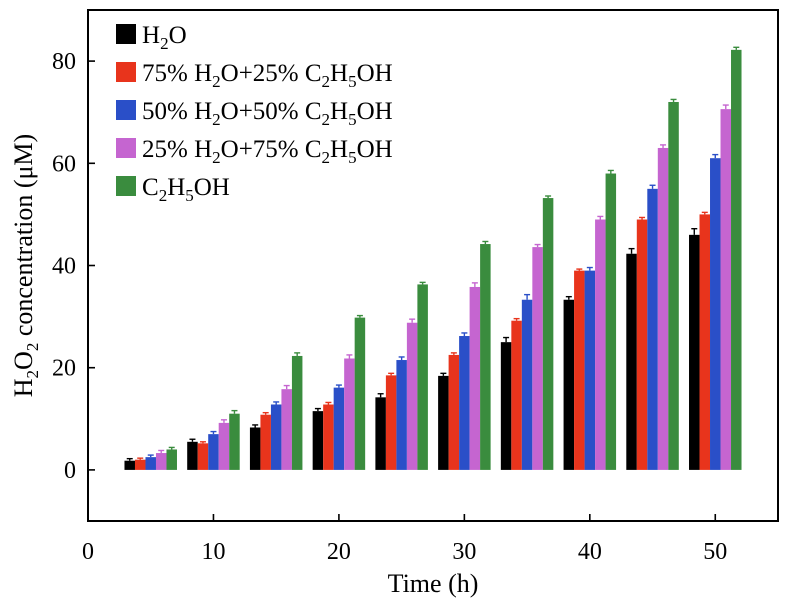 The height and width of the screenshot is (608, 792). Describe the element at coordinates (339, 428) in the screenshot. I see `bar-s3-x20` at that location.